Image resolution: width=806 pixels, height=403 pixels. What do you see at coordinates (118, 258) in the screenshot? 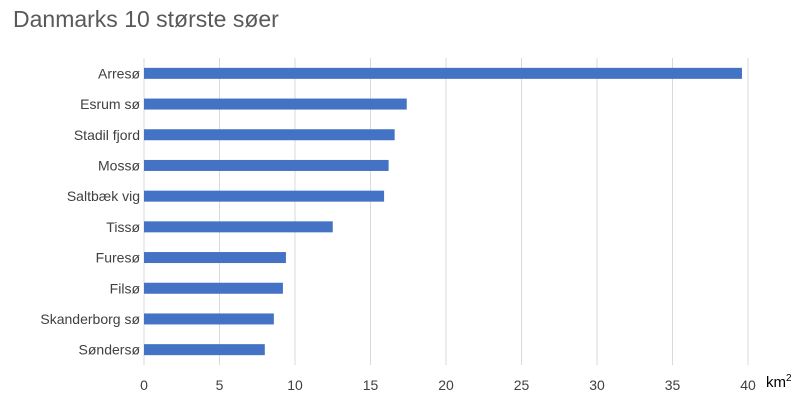
I see `category-label-6: Furesø` at bounding box center [118, 258].